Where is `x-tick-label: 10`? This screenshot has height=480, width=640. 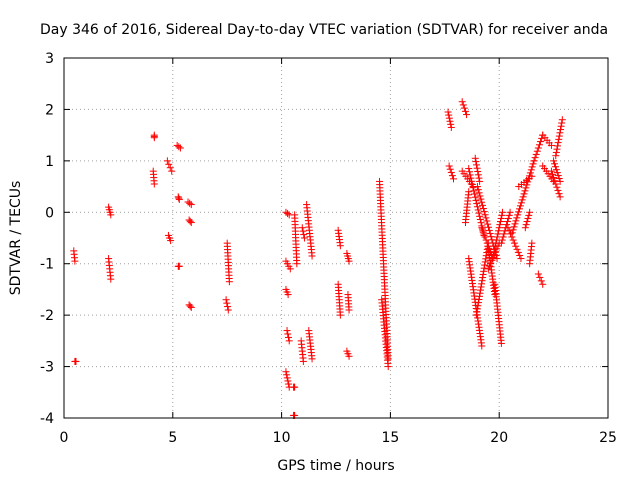
x-tick-label: 10 is located at coordinates (282, 438).